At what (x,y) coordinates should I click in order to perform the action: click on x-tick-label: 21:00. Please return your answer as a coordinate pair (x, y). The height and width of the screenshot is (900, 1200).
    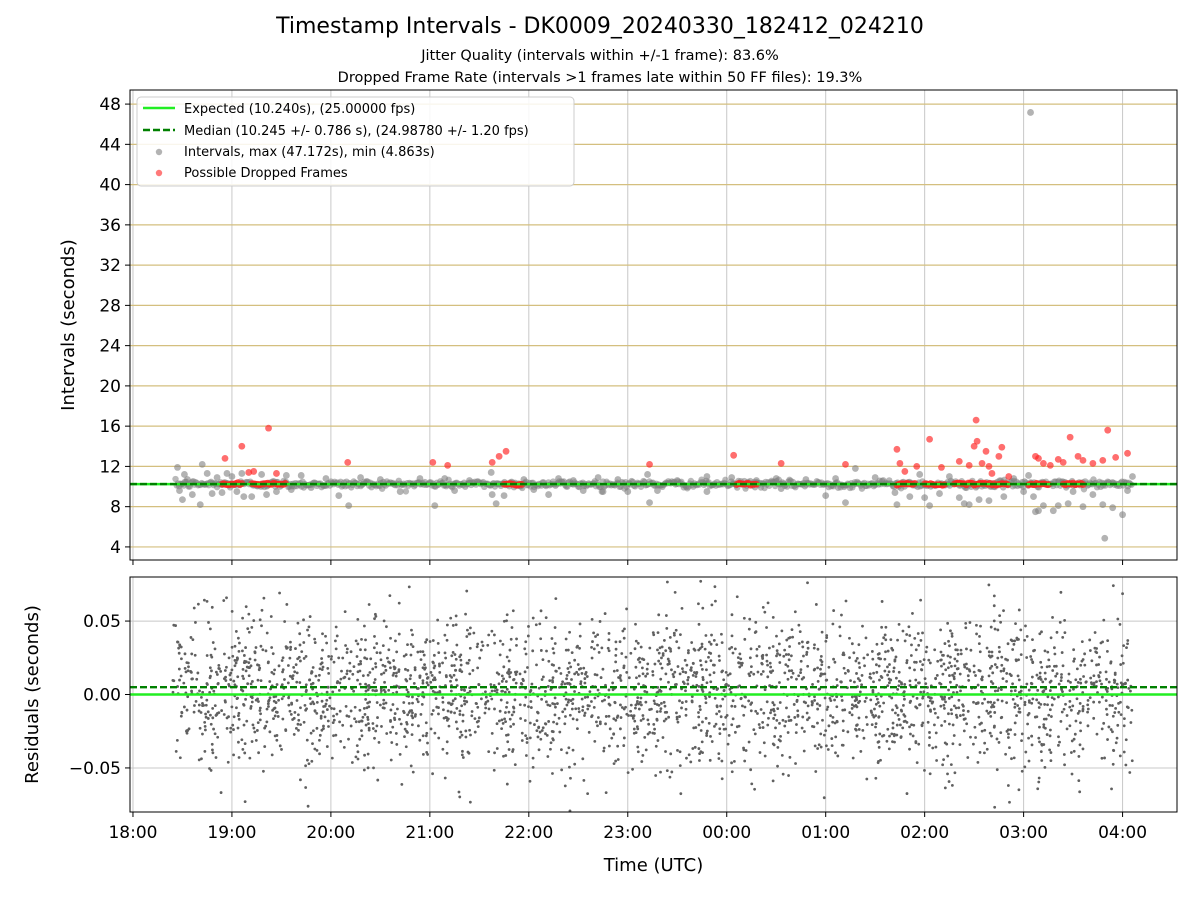
    Looking at the image, I should click on (429, 833).